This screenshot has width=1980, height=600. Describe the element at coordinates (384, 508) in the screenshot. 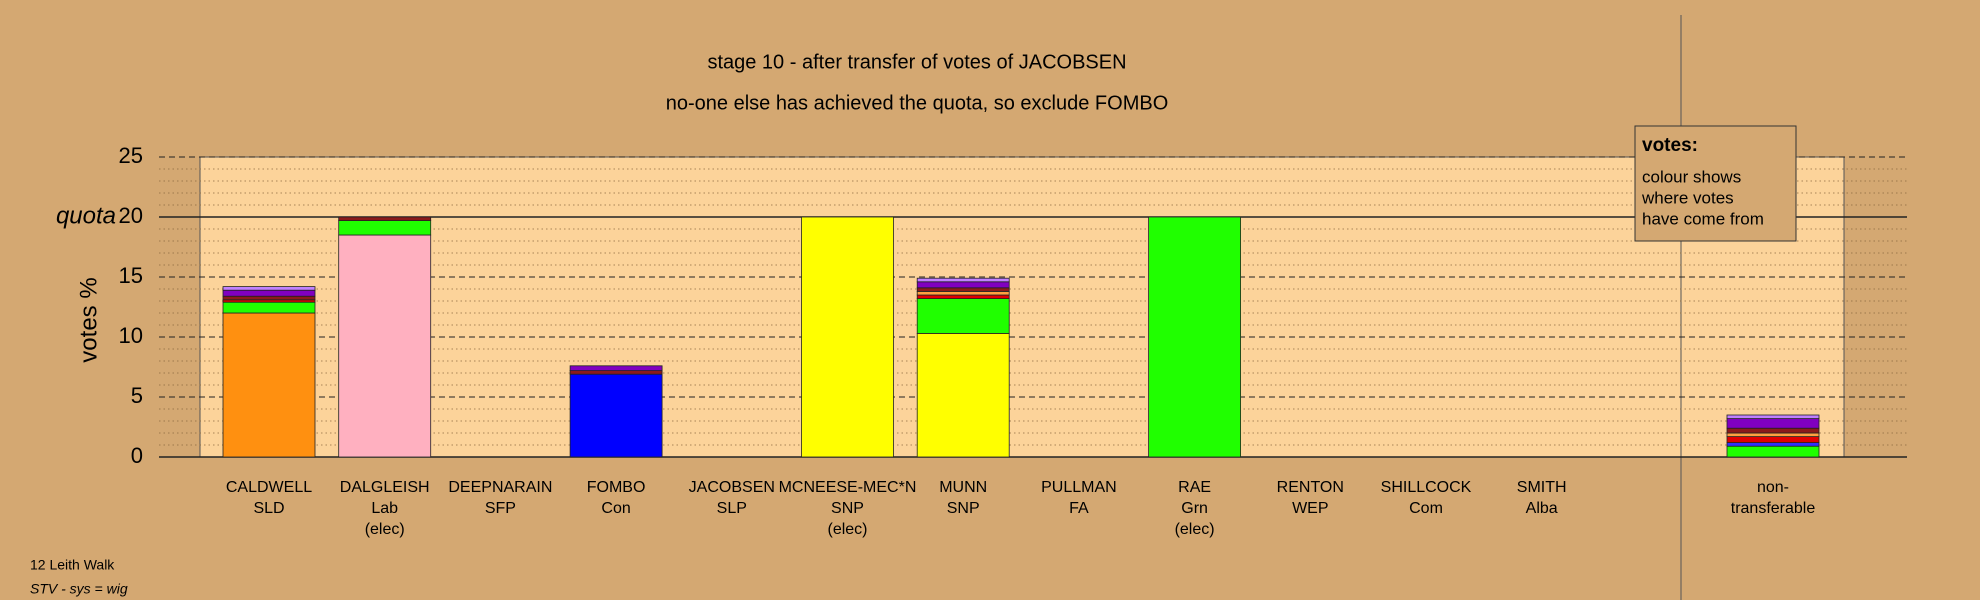

I see `x-tick-label: Lab` at that location.